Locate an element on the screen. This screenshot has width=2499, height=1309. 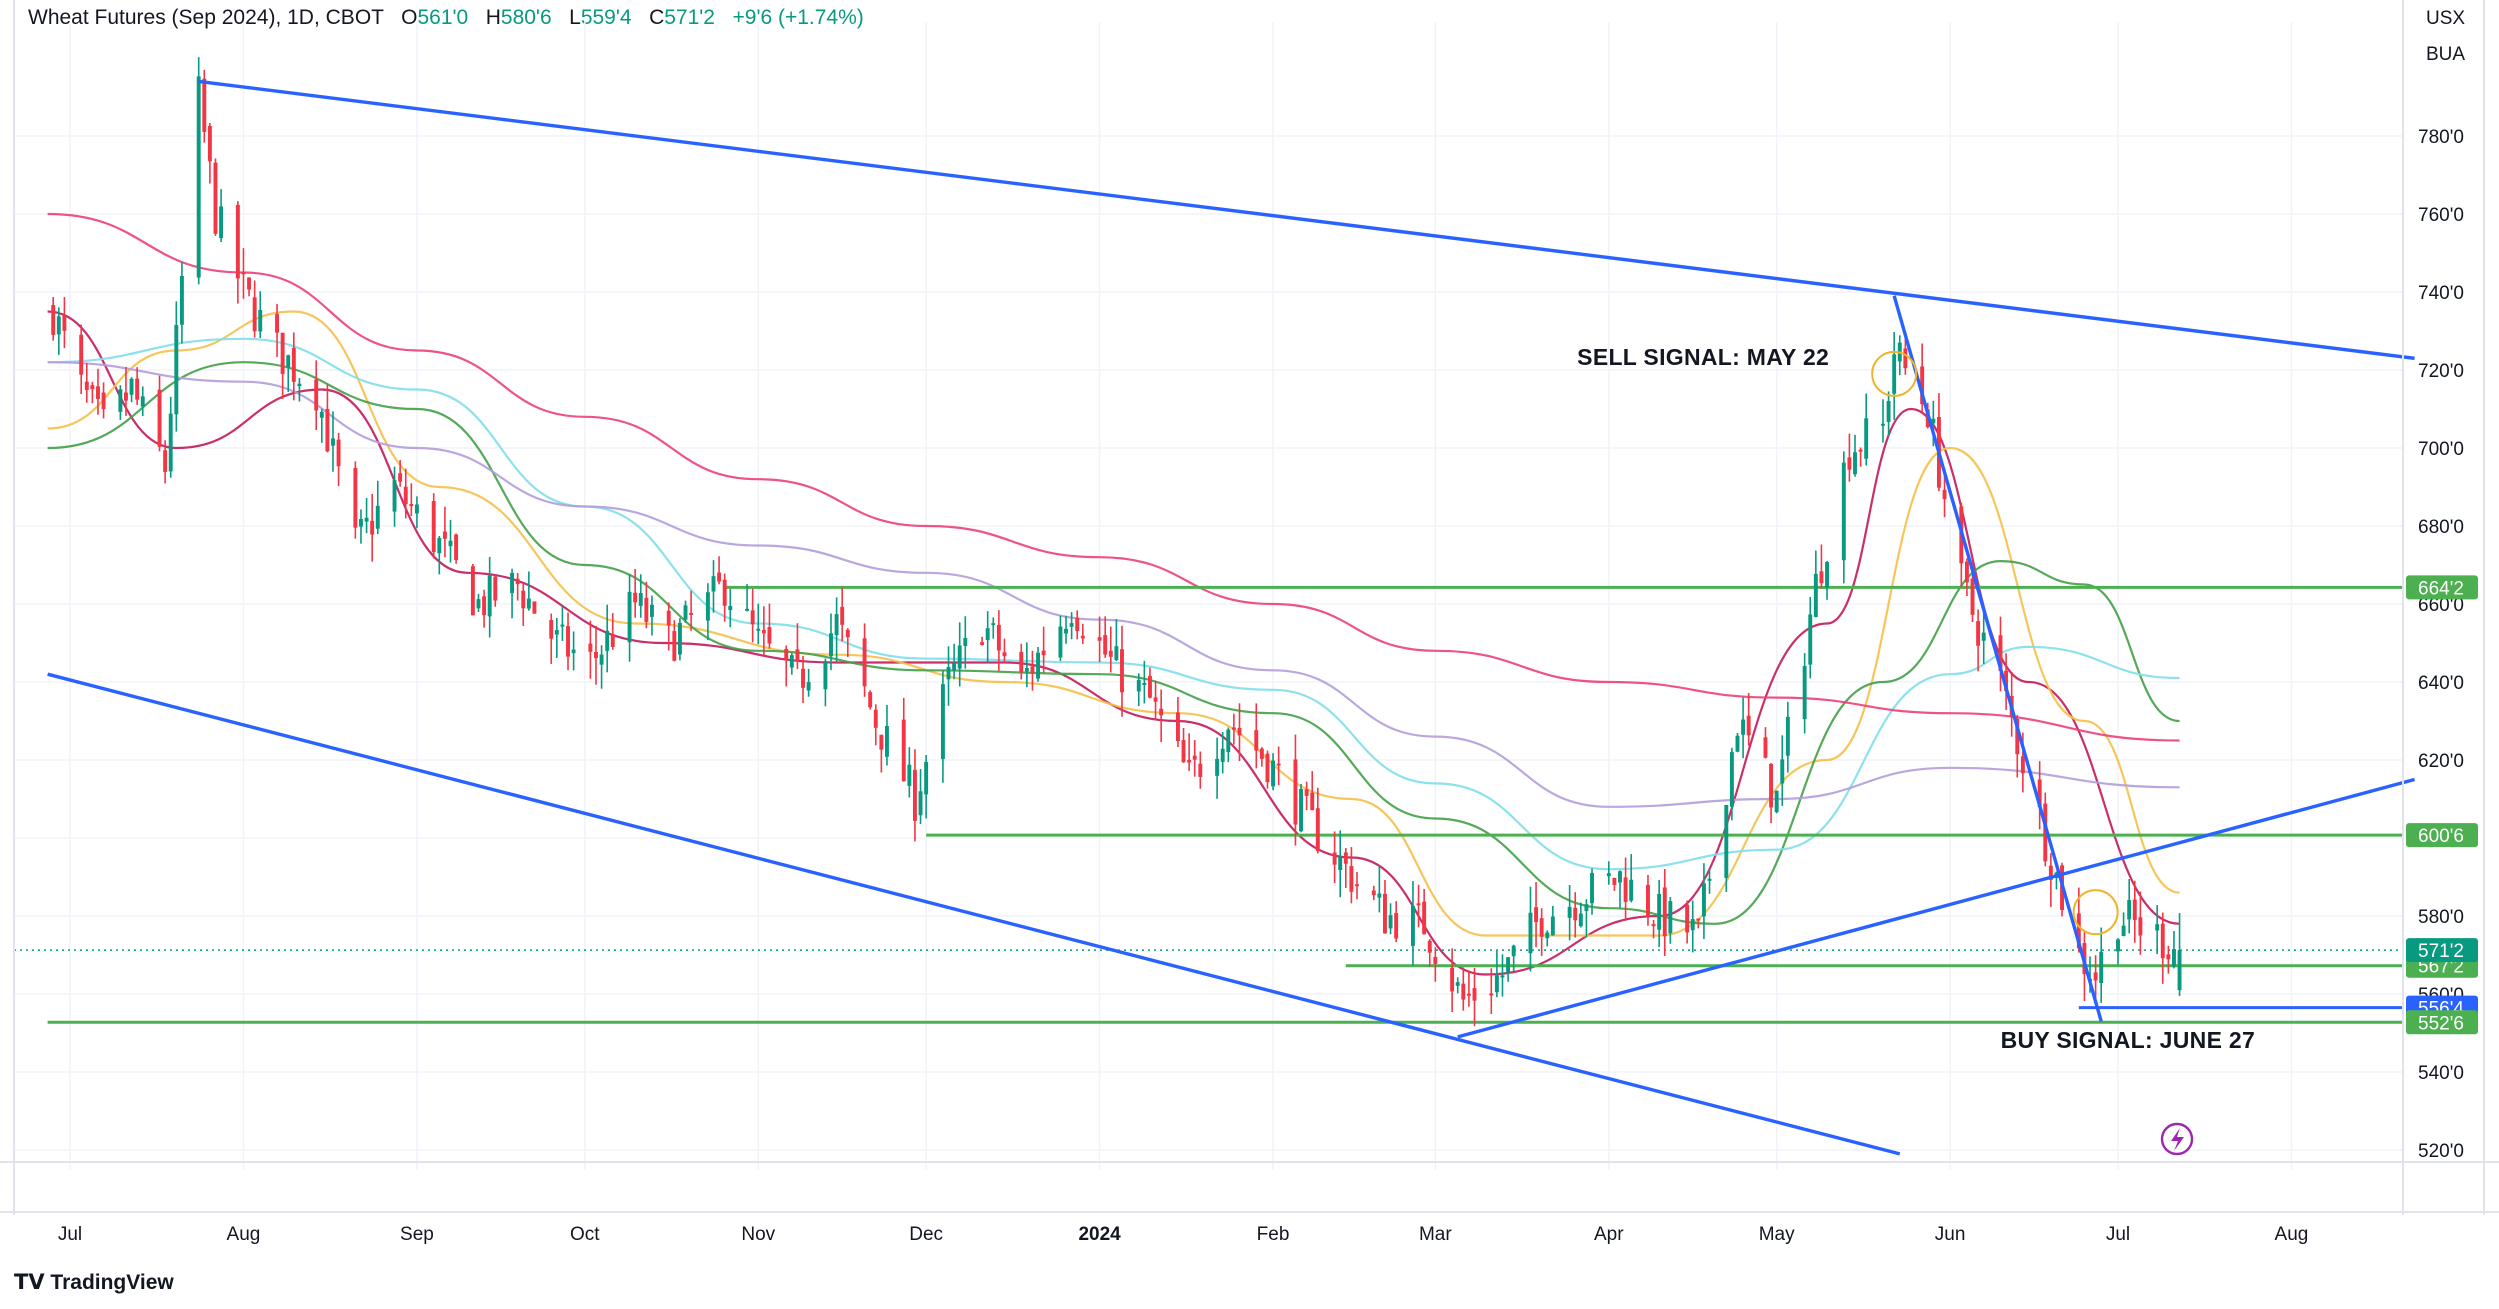
x-tick-label: Sep is located at coordinates (417, 1234).